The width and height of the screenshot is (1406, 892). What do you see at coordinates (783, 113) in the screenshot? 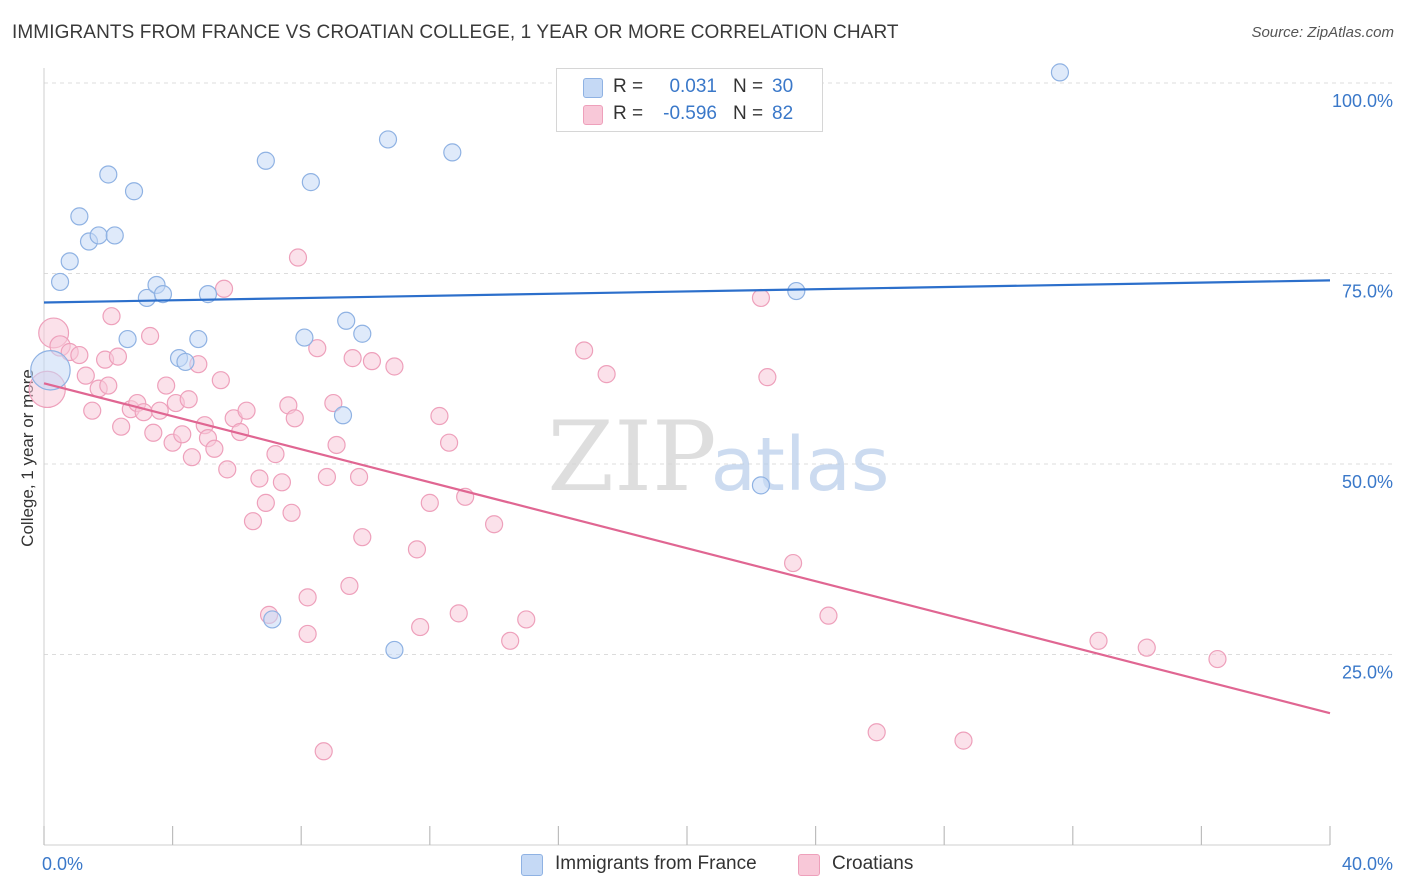
I see `n-value: 82` at bounding box center [783, 113].